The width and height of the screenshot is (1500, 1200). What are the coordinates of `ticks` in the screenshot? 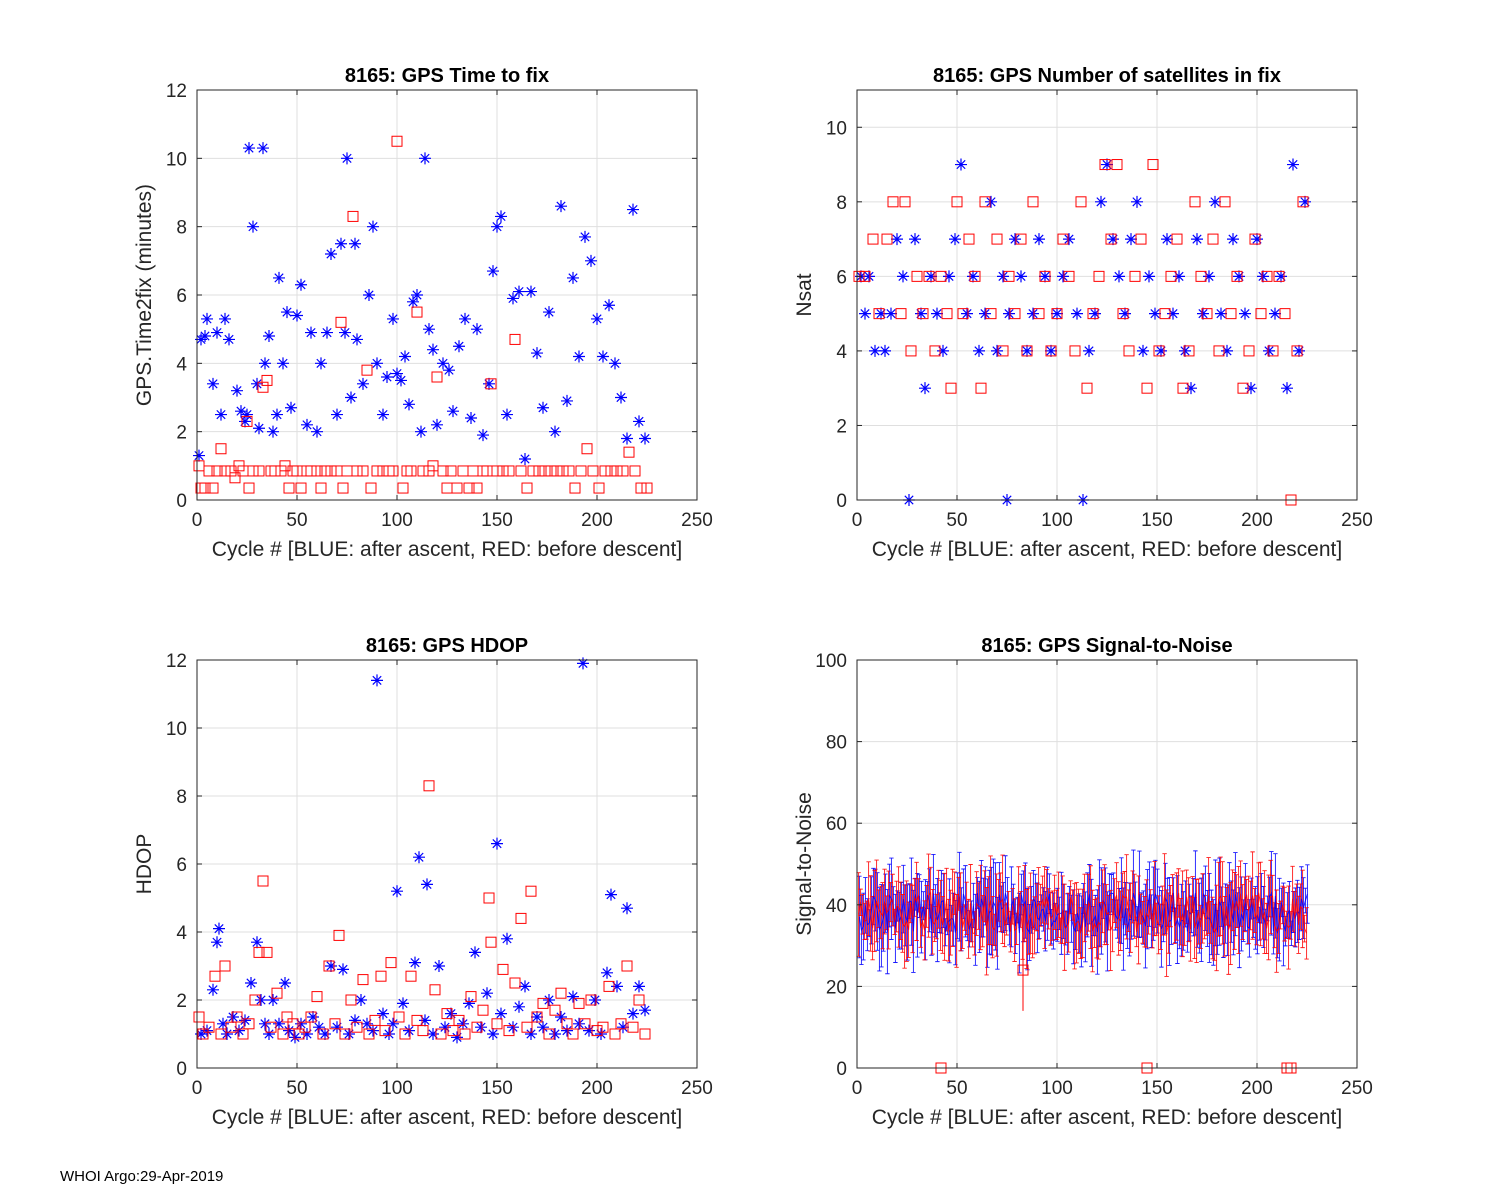 It's located at (447, 295).